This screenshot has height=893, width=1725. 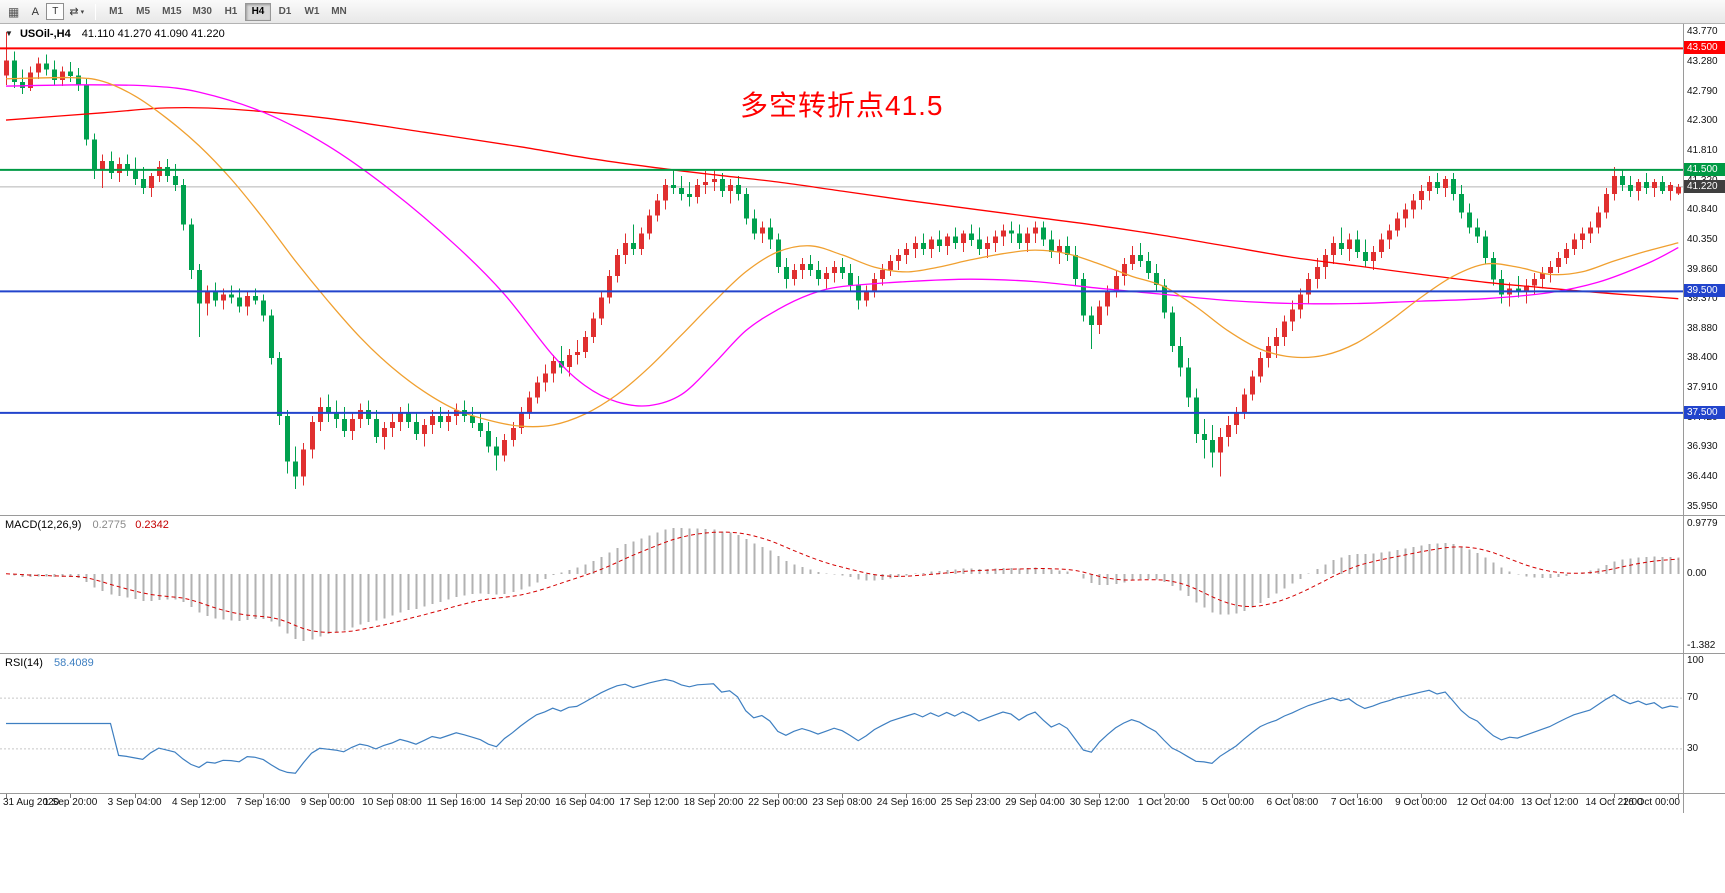 What do you see at coordinates (1702, 506) in the screenshot?
I see `price-tick-label: 35.950` at bounding box center [1702, 506].